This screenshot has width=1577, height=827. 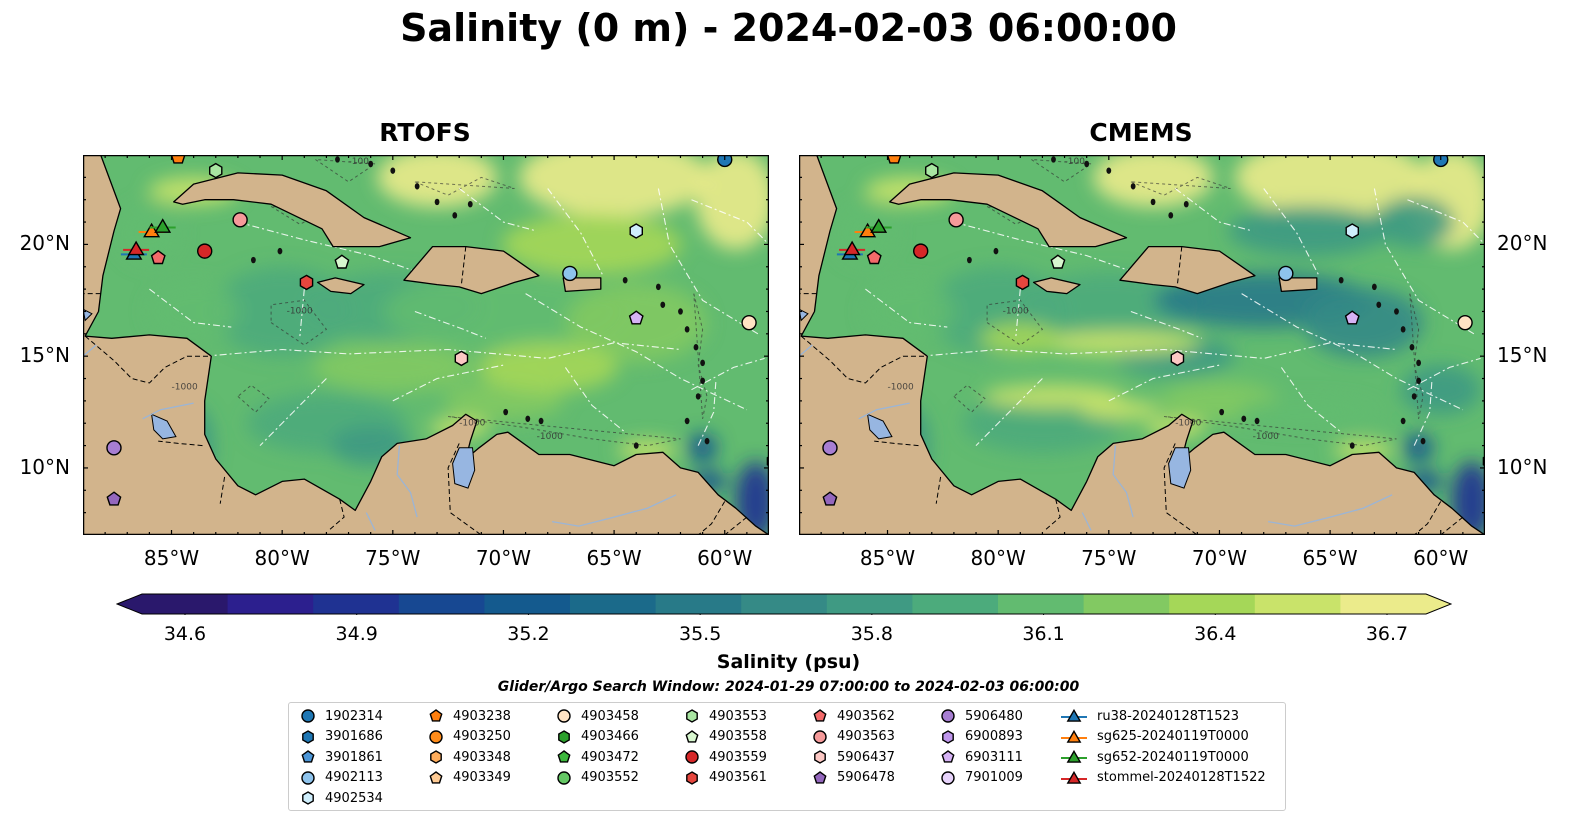 I want to click on legend-item: 5906437, so click(x=853, y=757).